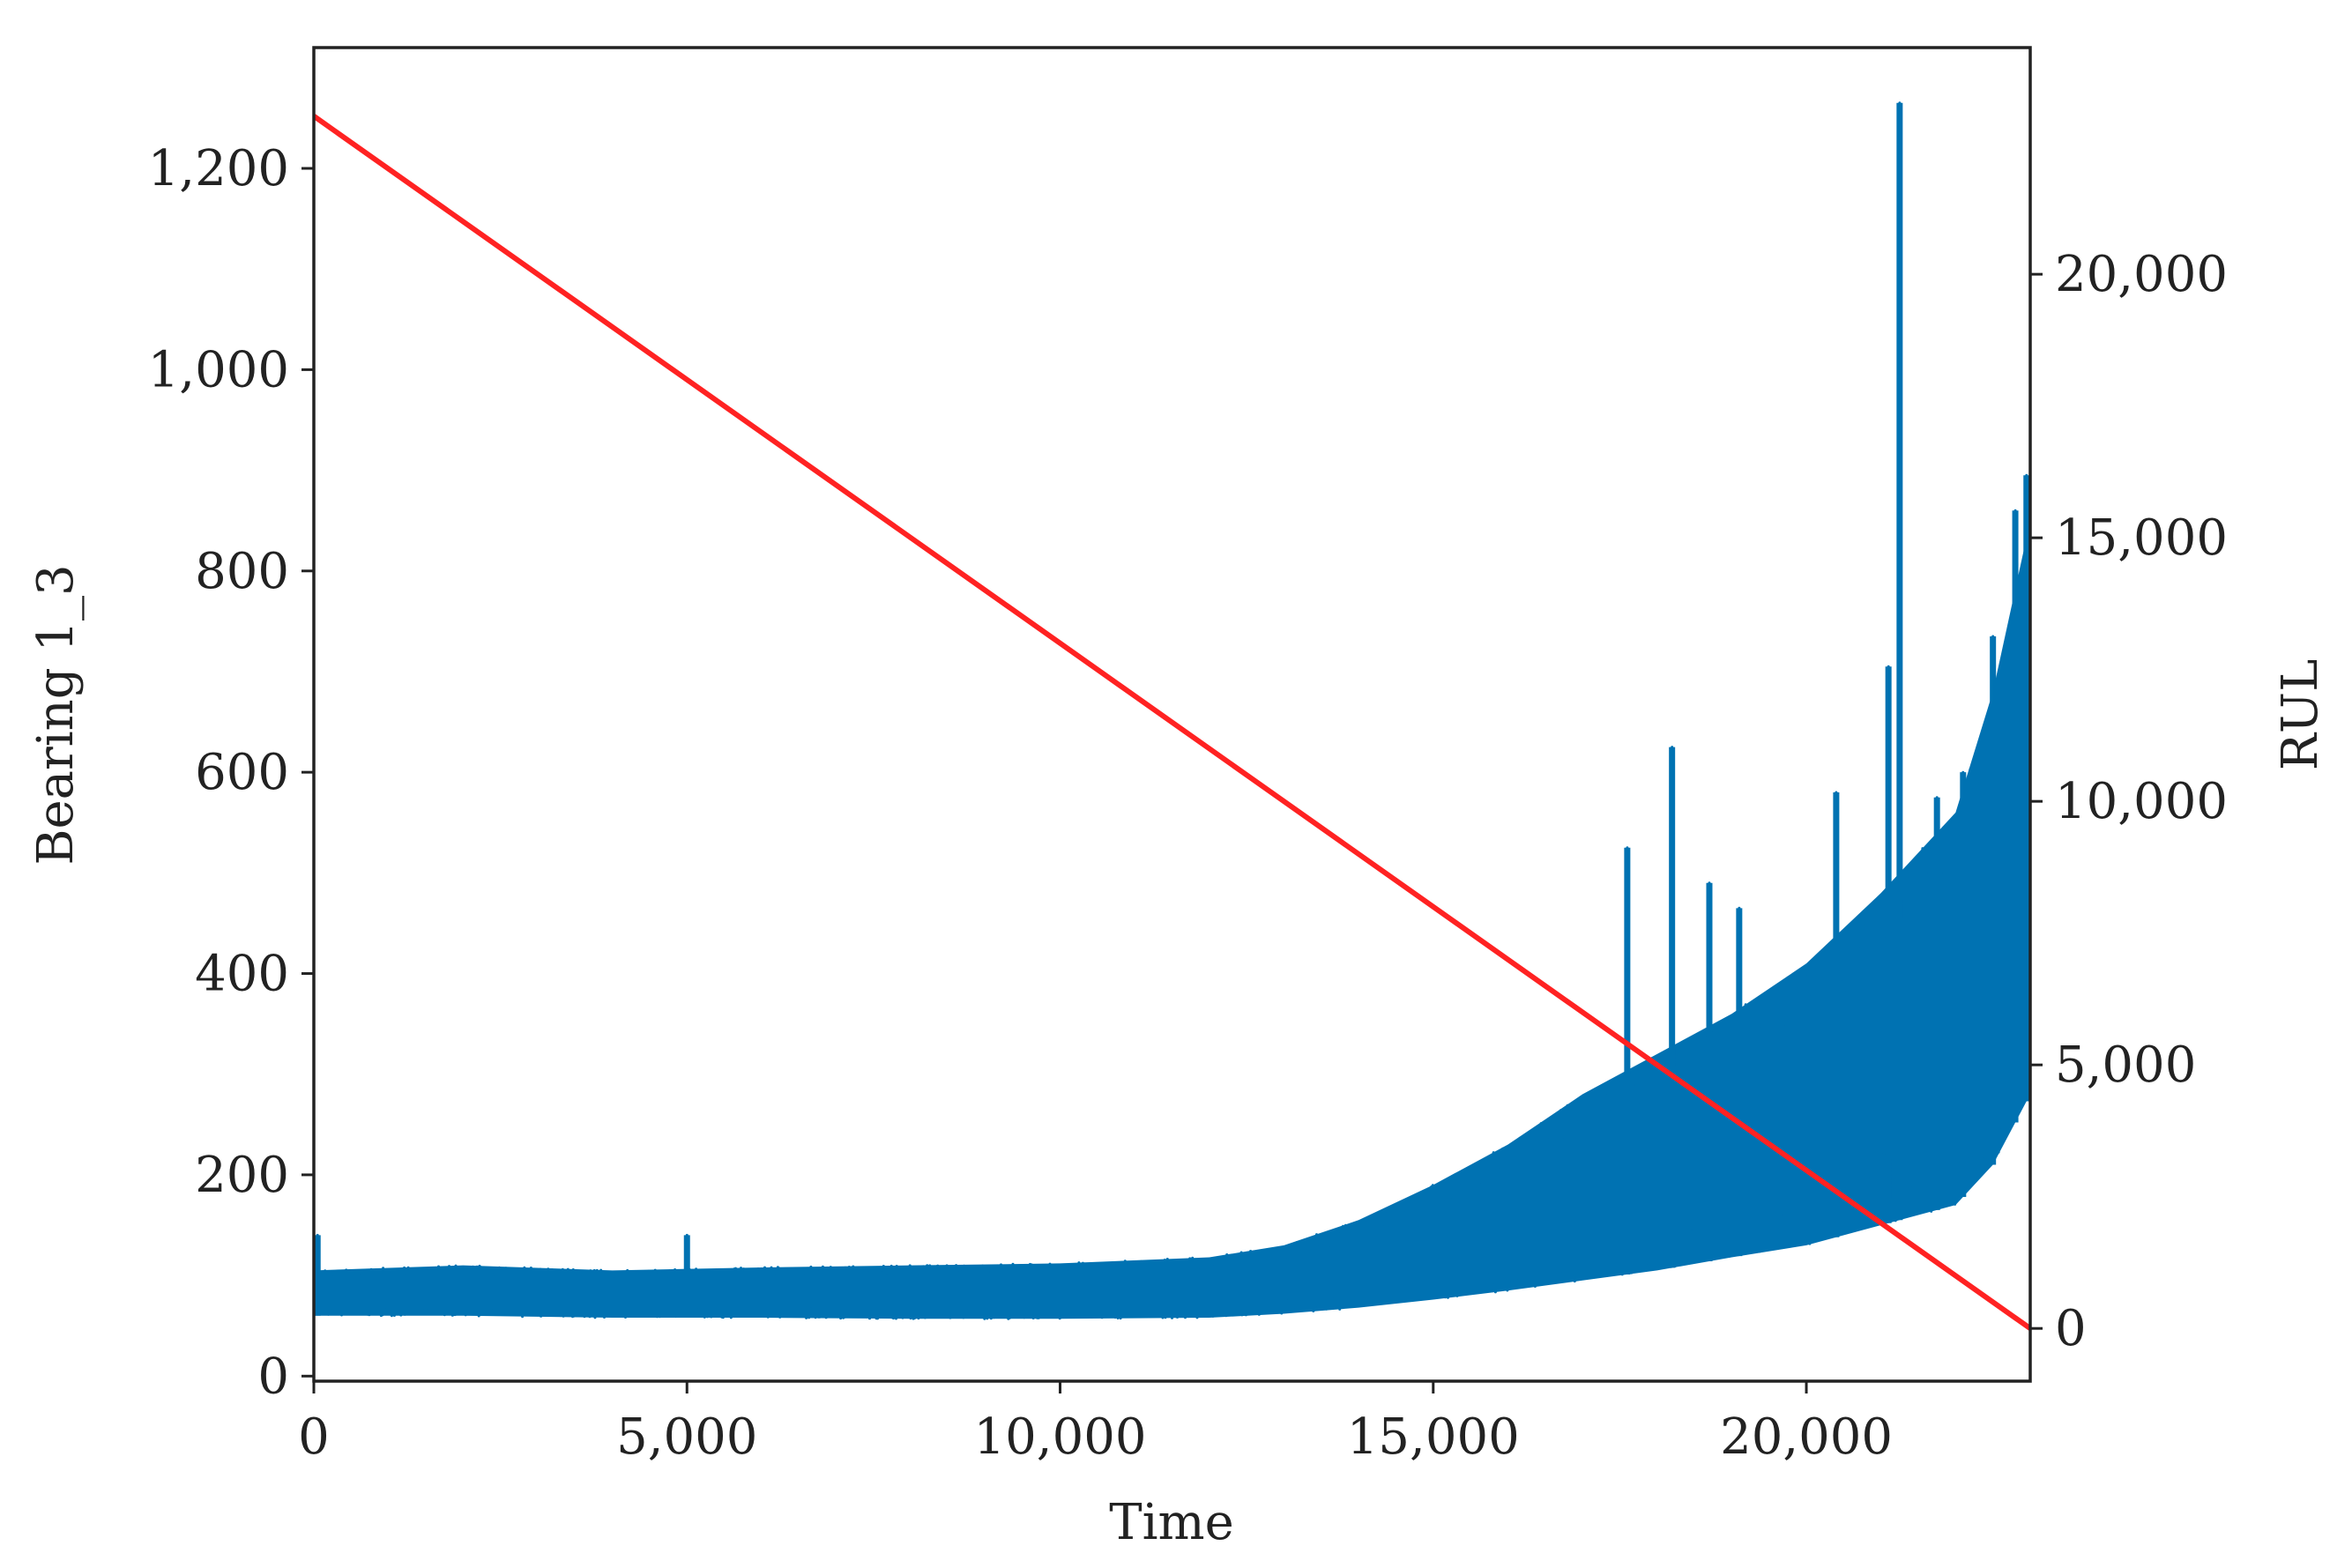 The width and height of the screenshot is (2352, 1568). Describe the element at coordinates (242, 1175) in the screenshot. I see `y-tick-label: 200` at that location.